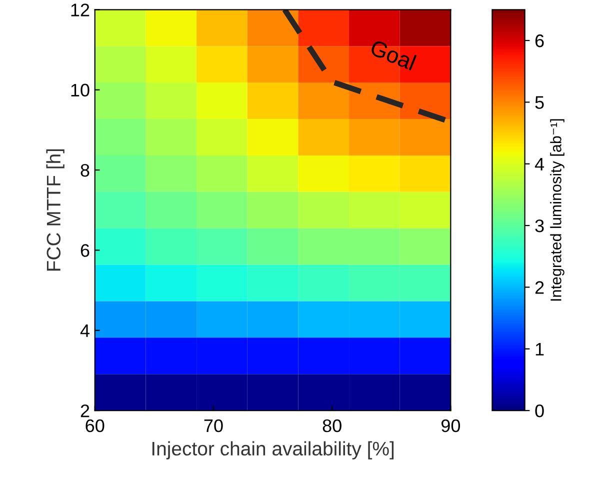 This screenshot has width=593, height=483. I want to click on color-bar-label: 6, so click(539, 41).